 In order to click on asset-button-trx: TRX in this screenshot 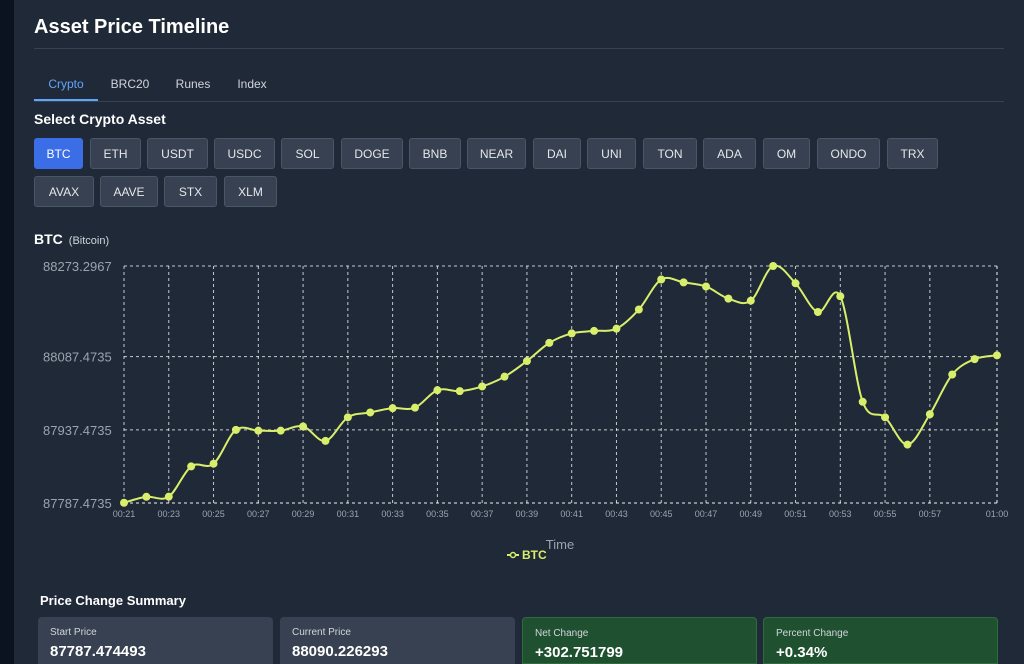, I will do `click(912, 153)`.